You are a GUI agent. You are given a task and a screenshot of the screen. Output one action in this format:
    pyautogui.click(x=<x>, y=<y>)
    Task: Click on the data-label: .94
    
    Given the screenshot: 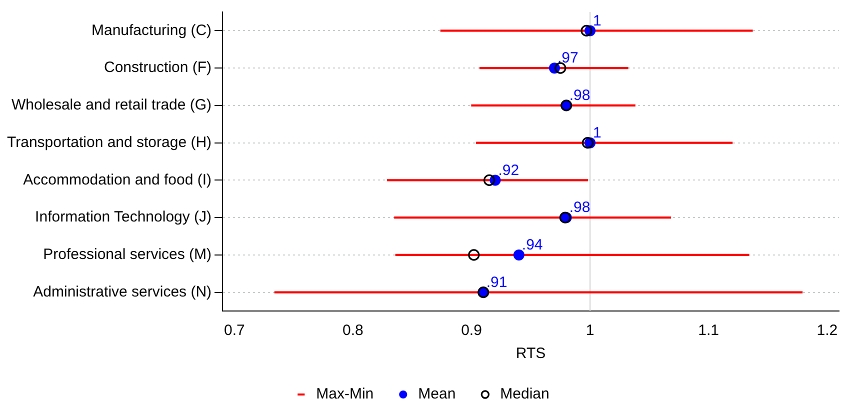 What is the action you would take?
    pyautogui.click(x=532, y=245)
    